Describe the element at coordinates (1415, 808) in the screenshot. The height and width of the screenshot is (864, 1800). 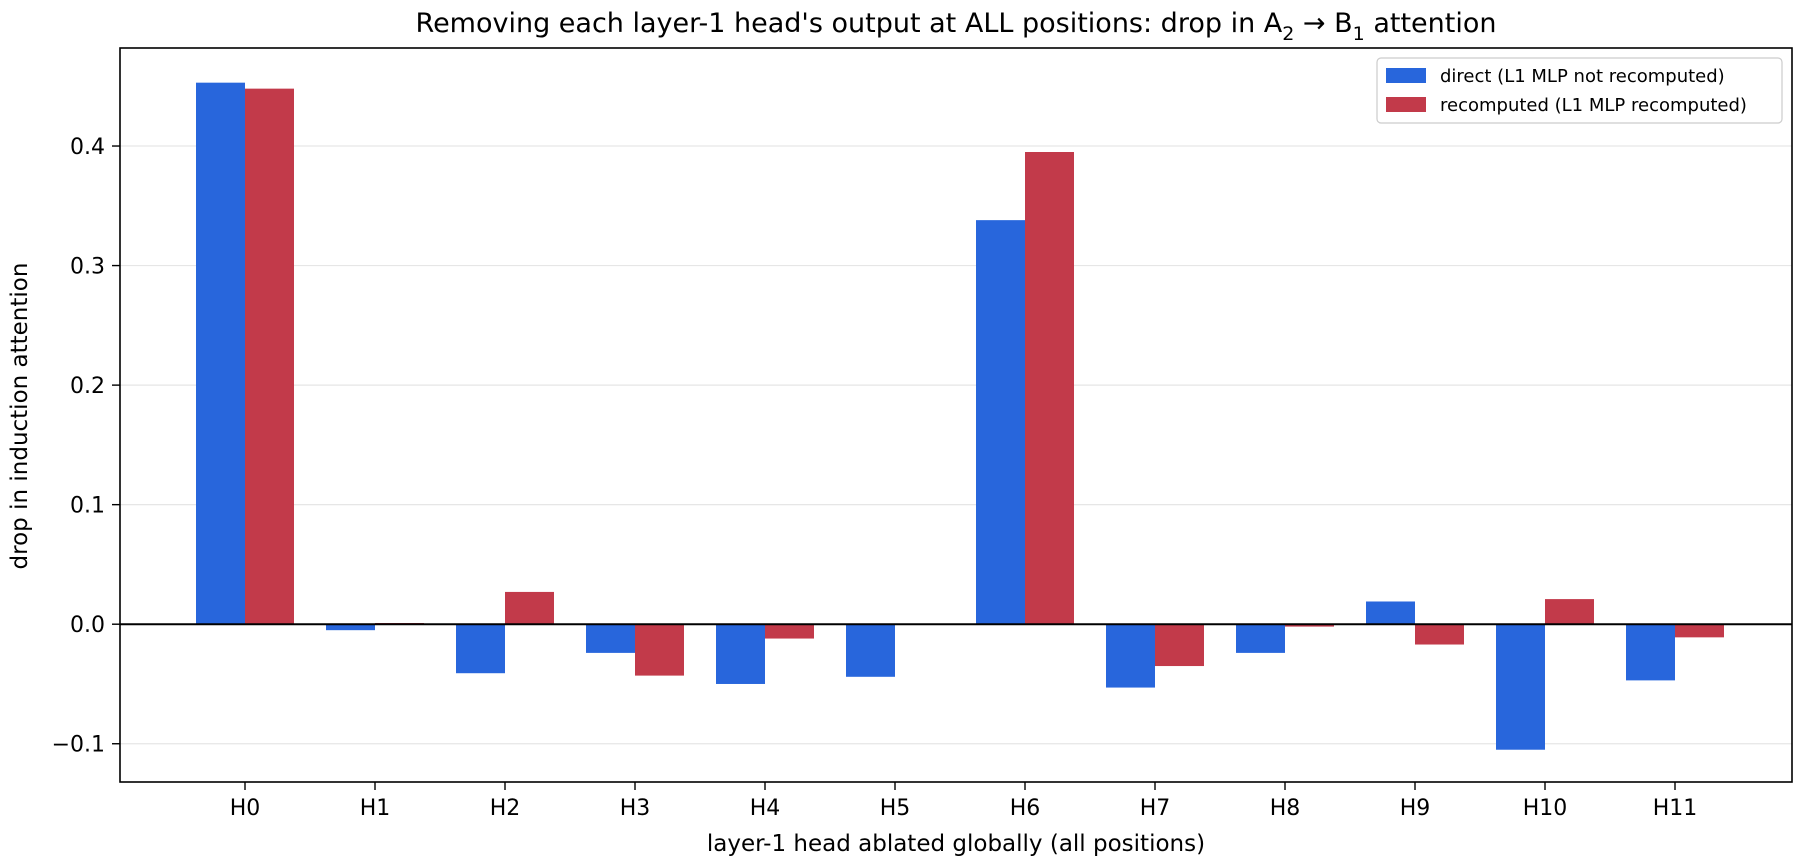
I see `x-tick-label: H9` at that location.